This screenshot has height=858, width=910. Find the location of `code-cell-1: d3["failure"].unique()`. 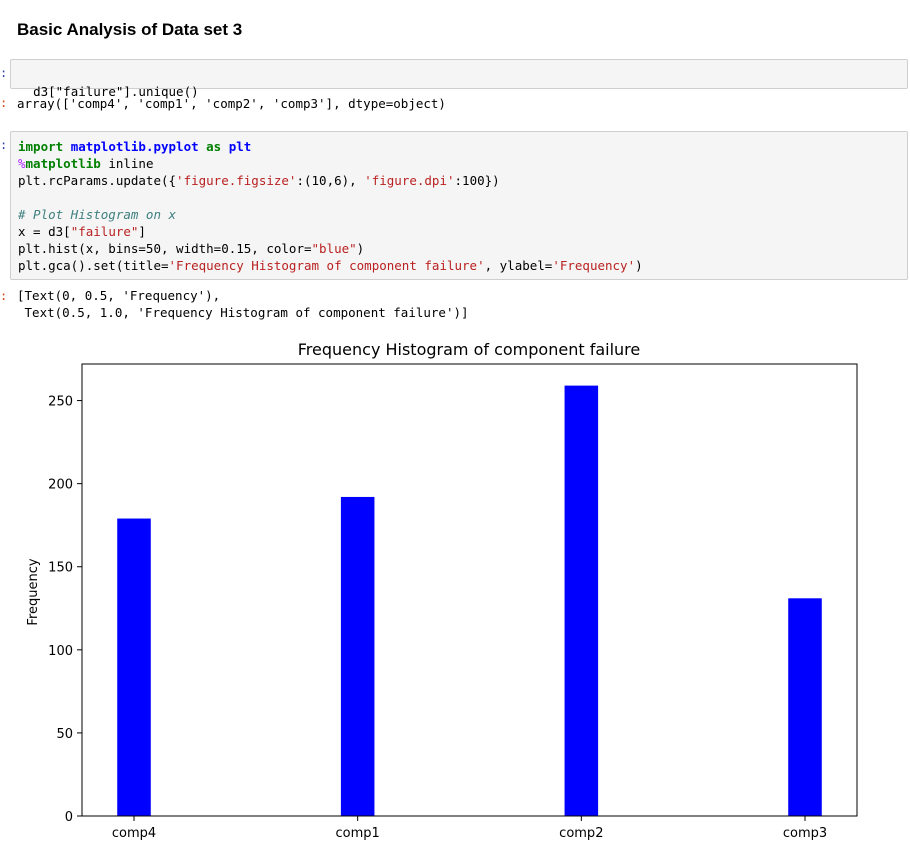

code-cell-1: d3["failure"].unique() is located at coordinates (459, 79).